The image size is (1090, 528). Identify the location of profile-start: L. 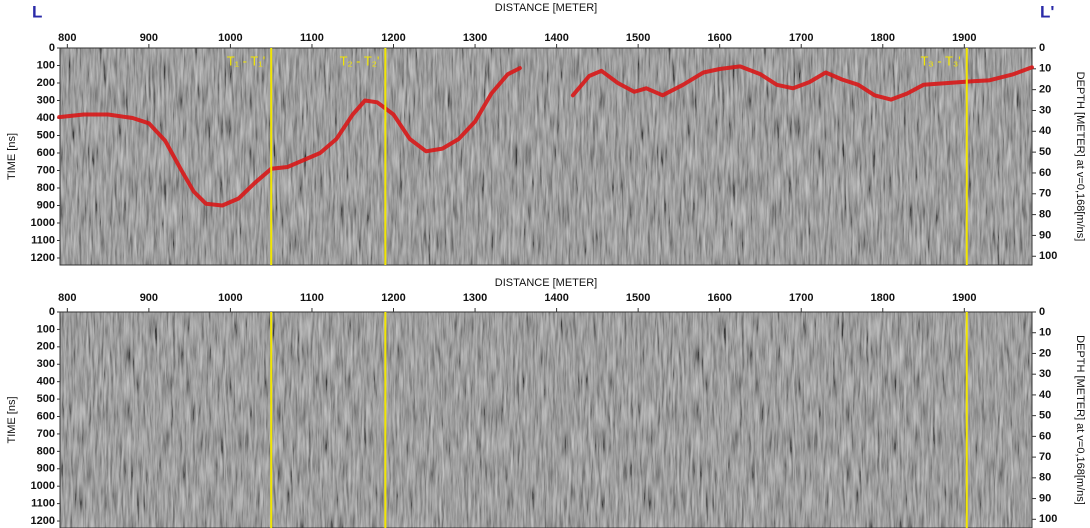
(37, 11).